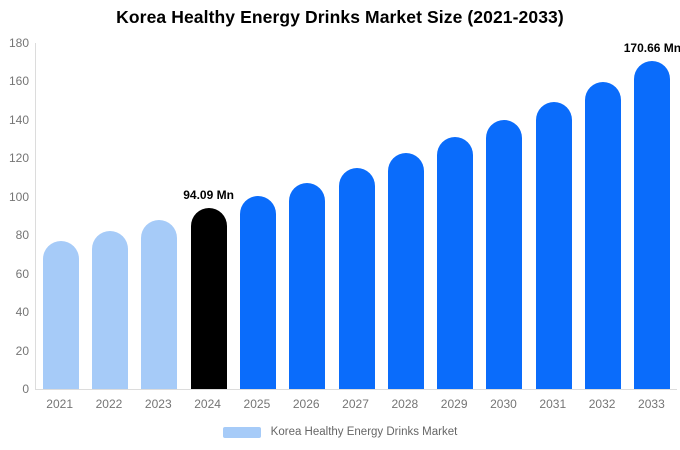  I want to click on x-axis-label-2025: 2025, so click(257, 404).